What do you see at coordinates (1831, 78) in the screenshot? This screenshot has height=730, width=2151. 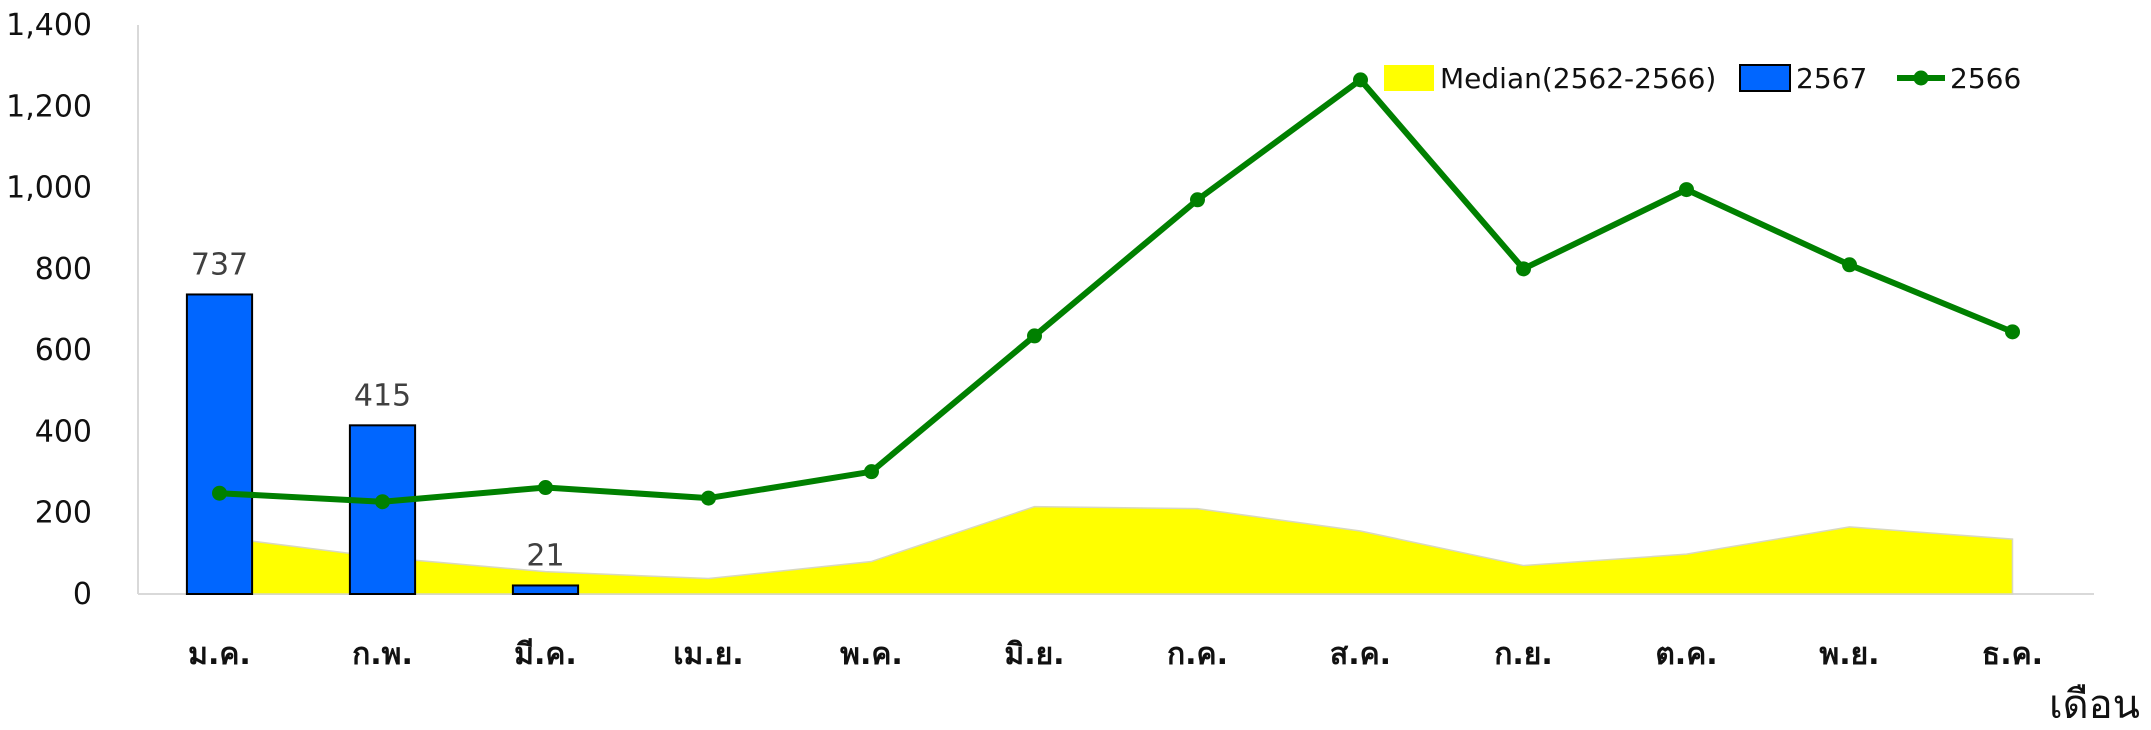 I see `legend-label-2567: 2567` at bounding box center [1831, 78].